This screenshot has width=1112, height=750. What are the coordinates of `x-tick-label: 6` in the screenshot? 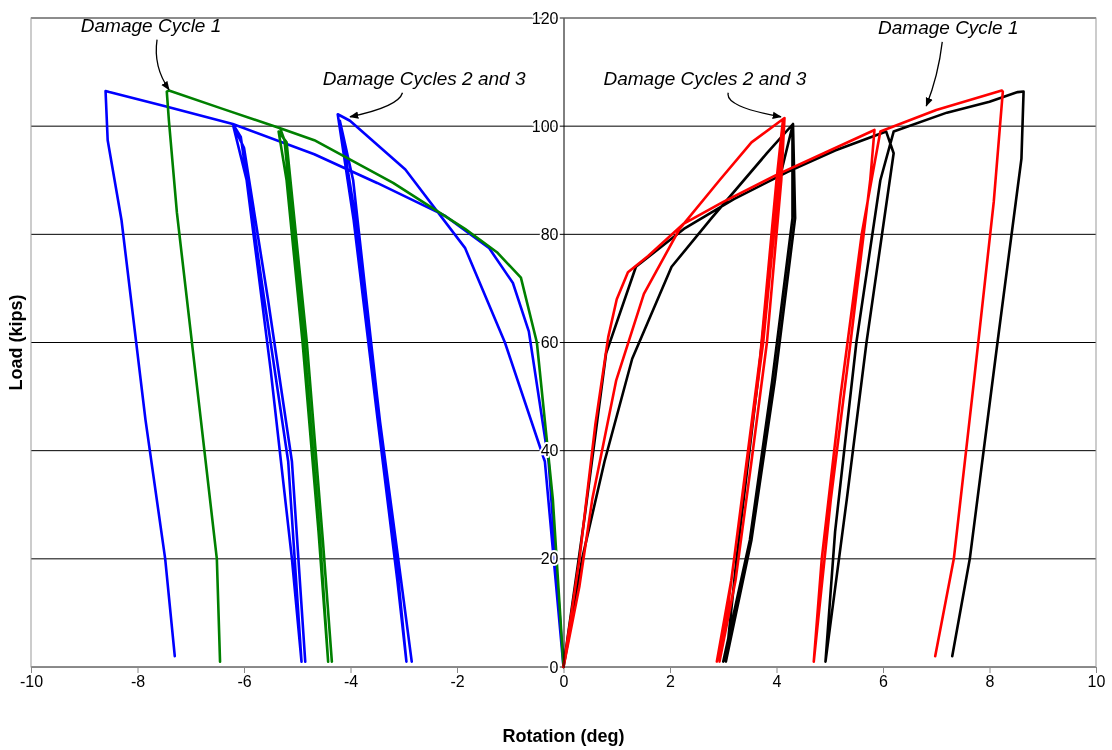 It's located at (884, 682).